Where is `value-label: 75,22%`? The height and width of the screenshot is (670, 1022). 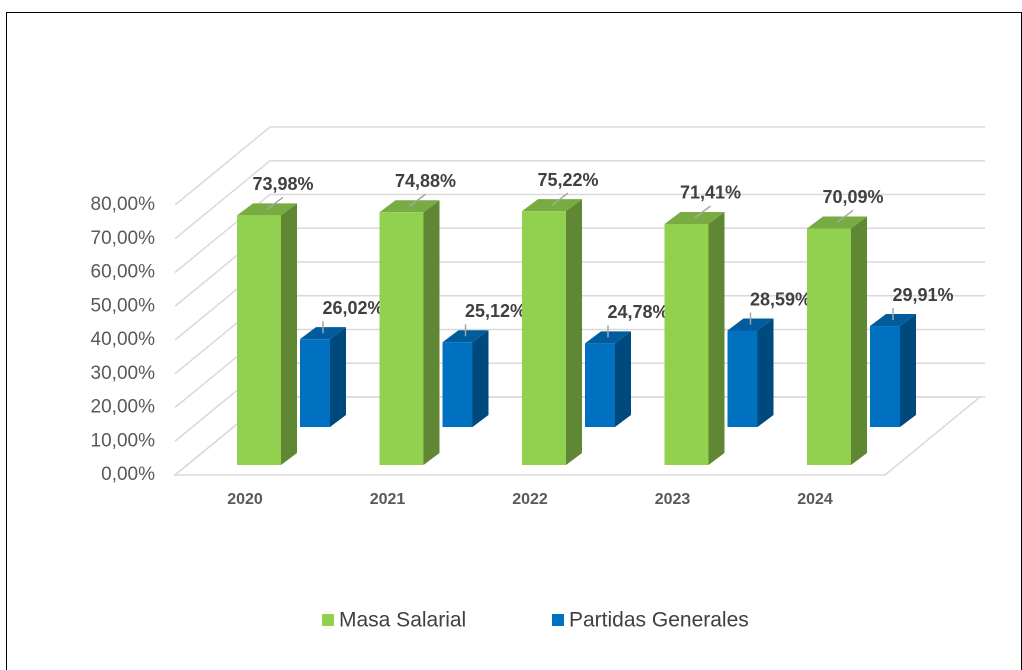
value-label: 75,22% is located at coordinates (567, 180).